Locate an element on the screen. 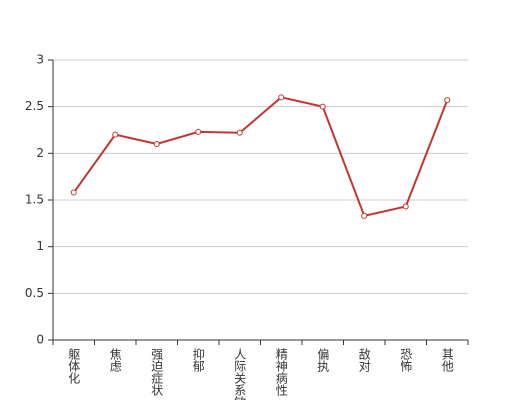 The image size is (520, 400). x-tick-label: 抑郁 is located at coordinates (198, 360).